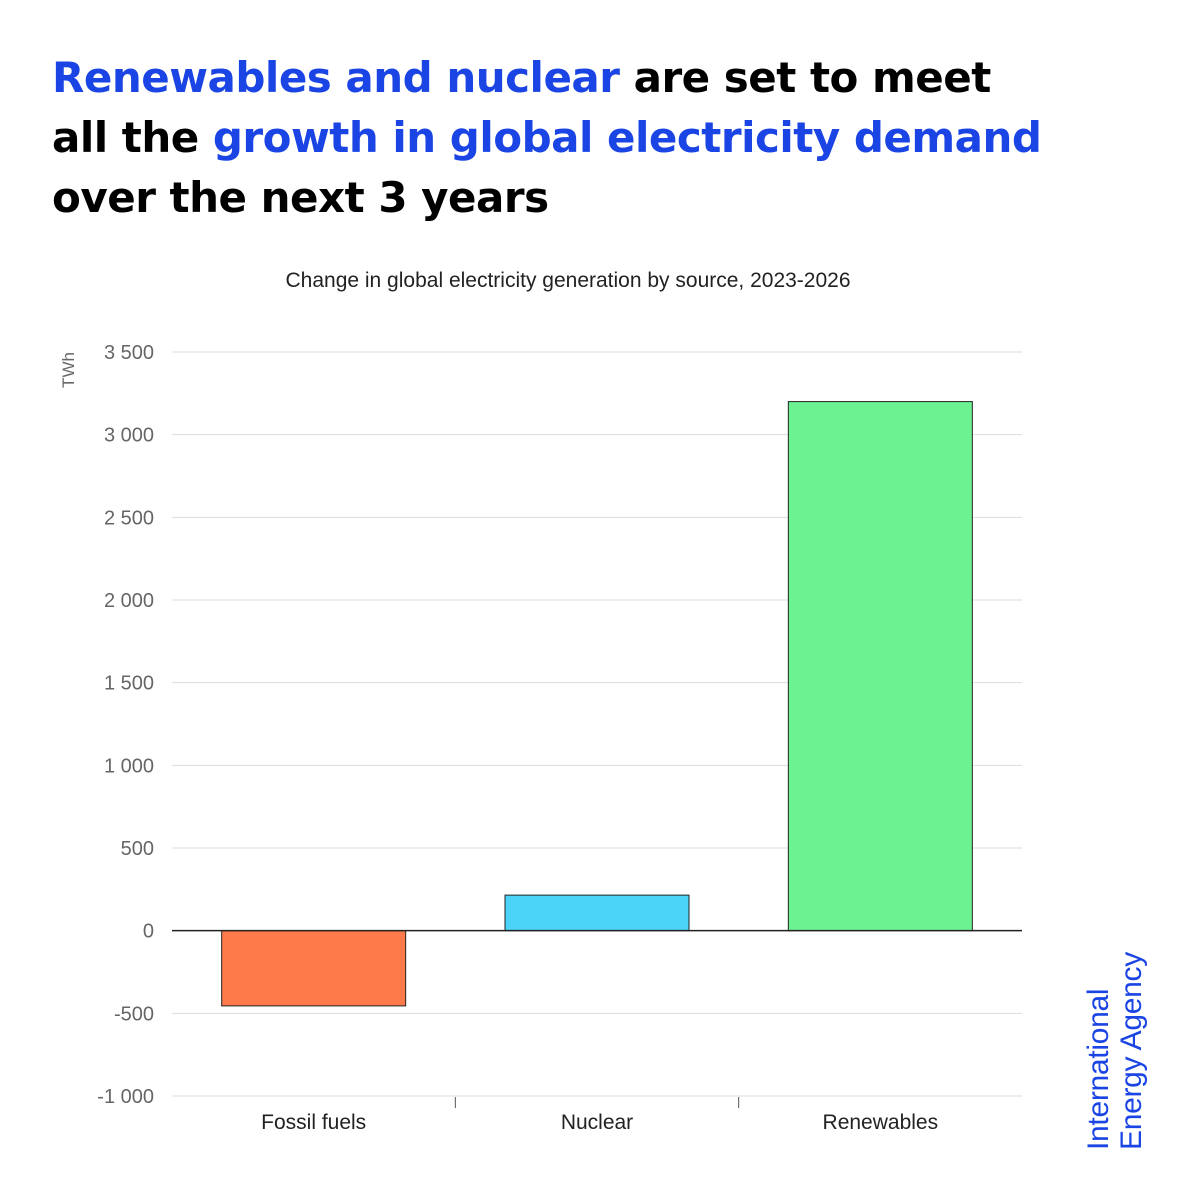  I want to click on y-tick-label: 500, so click(137, 849).